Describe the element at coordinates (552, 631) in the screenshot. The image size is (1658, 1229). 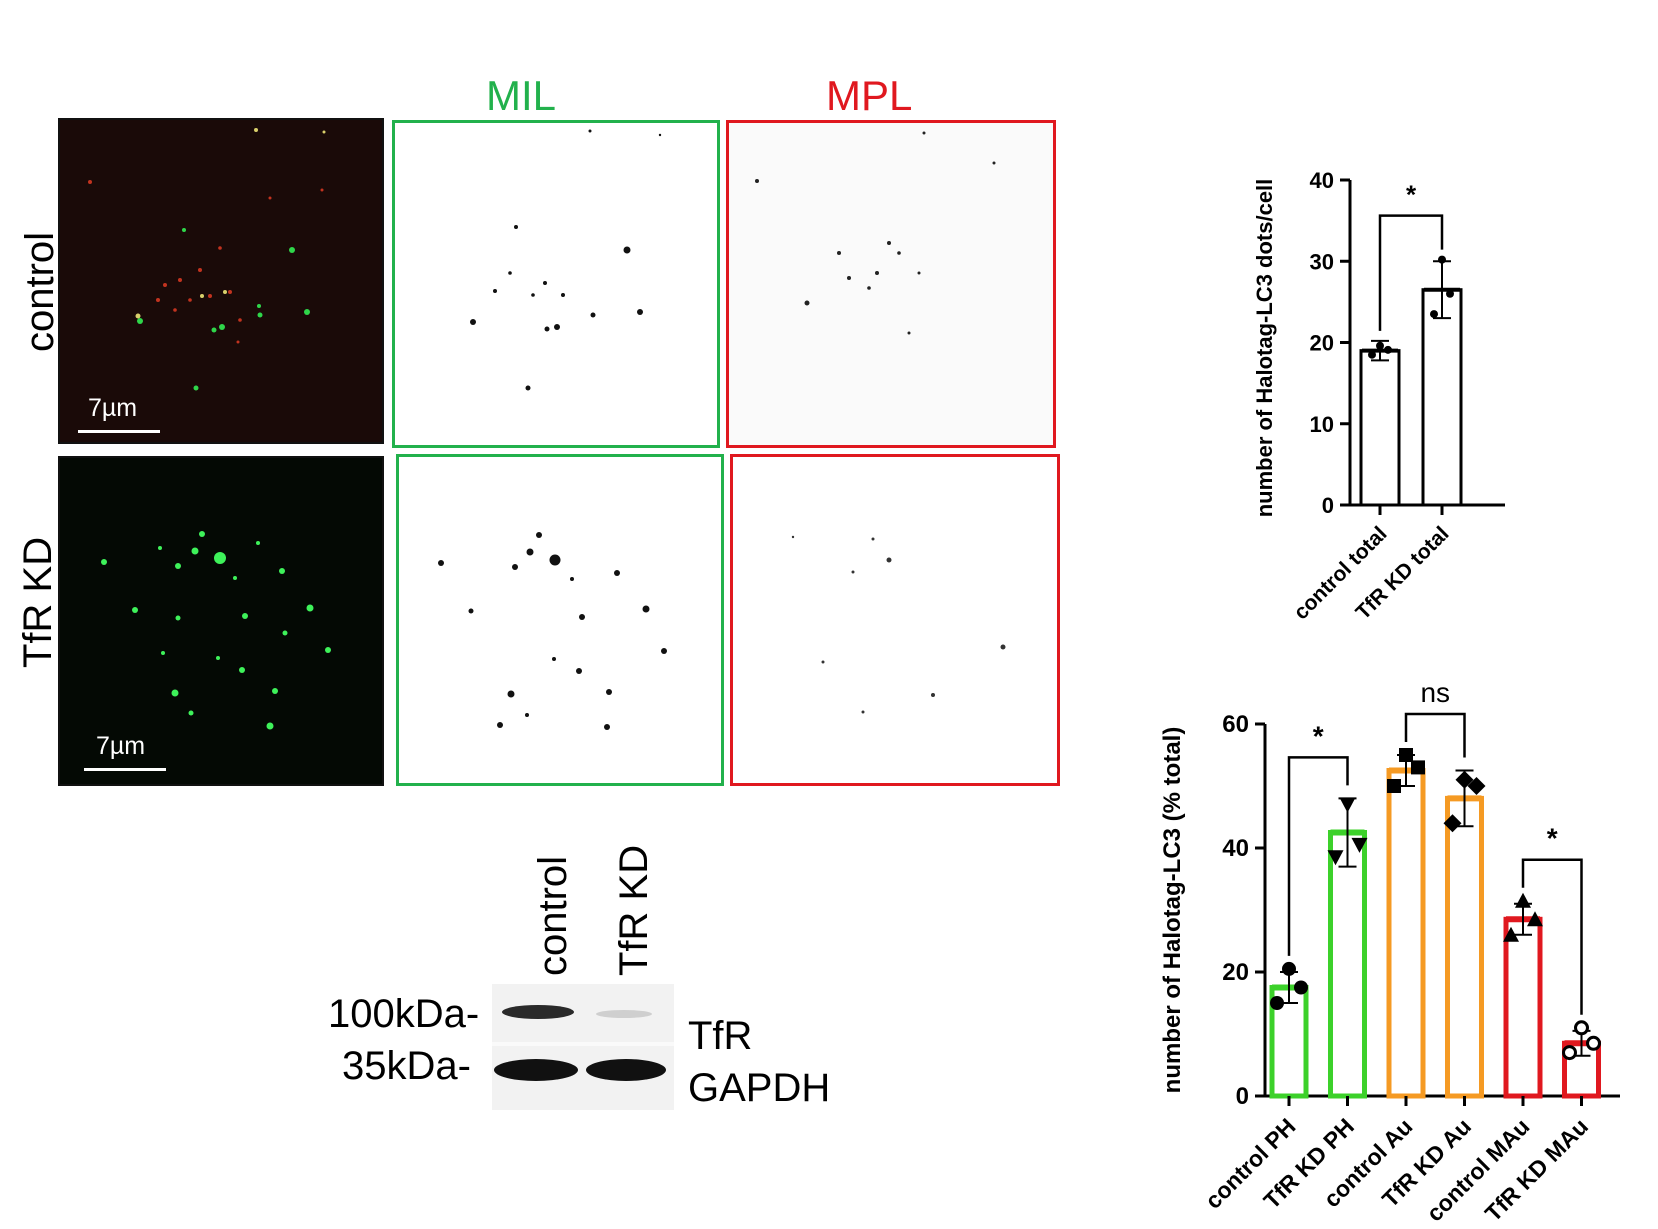
I see `tfr-kd-mil-dots` at that location.